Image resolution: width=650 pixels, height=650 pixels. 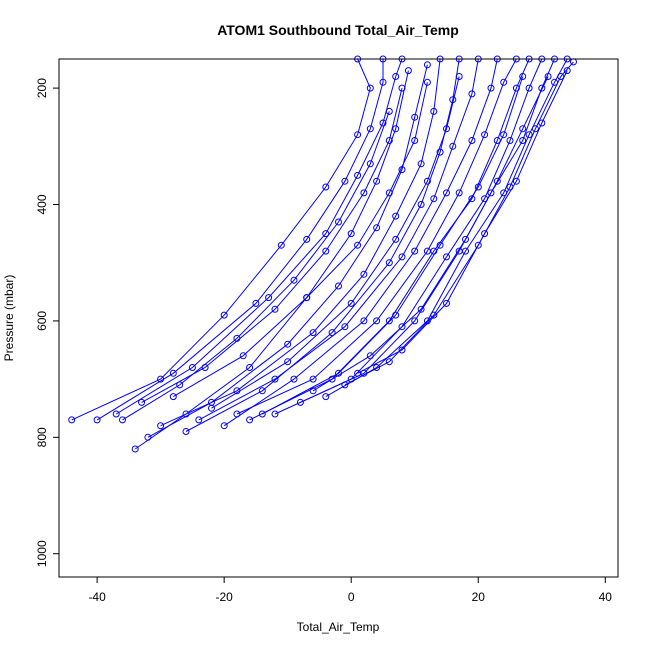 I want to click on y-tick-label: 1000, so click(x=42, y=553).